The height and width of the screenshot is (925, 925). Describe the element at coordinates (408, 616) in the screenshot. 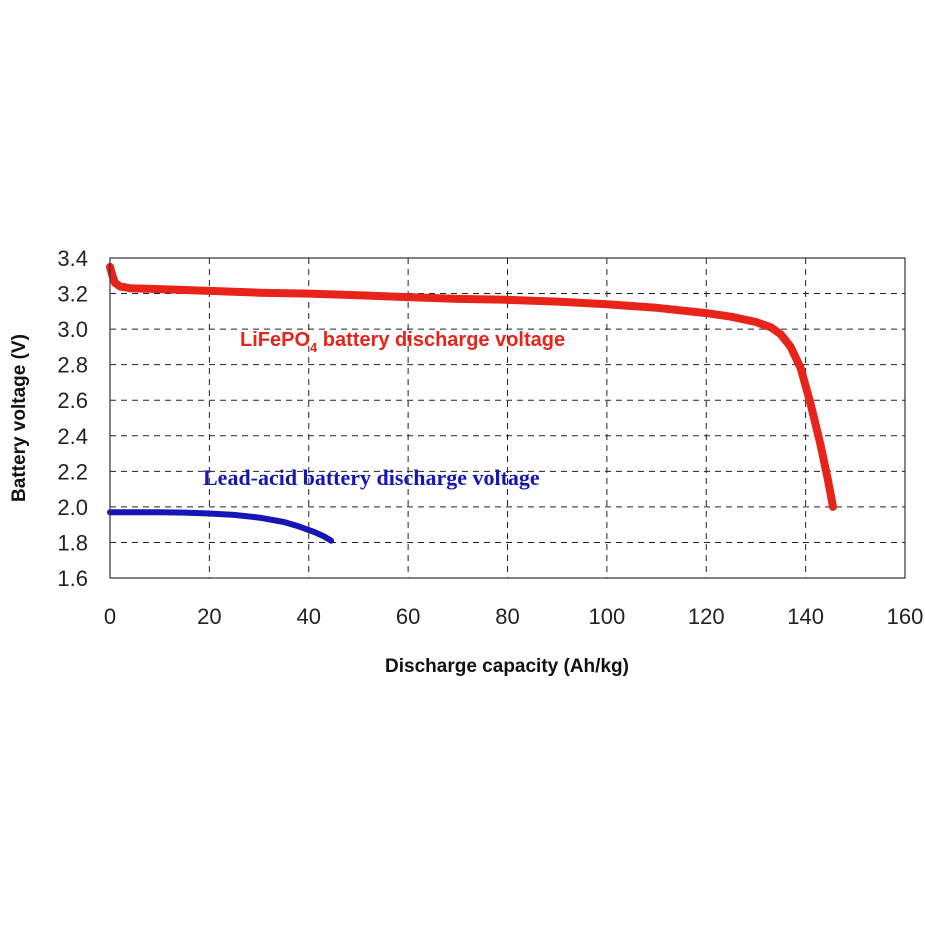

I see `x-tick-label: 60` at that location.